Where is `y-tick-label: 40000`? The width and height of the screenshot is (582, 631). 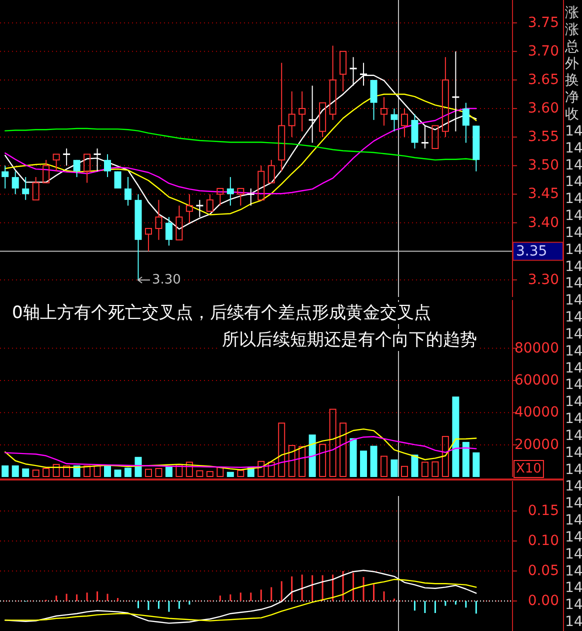 y-tick-label: 40000 is located at coordinates (536, 412).